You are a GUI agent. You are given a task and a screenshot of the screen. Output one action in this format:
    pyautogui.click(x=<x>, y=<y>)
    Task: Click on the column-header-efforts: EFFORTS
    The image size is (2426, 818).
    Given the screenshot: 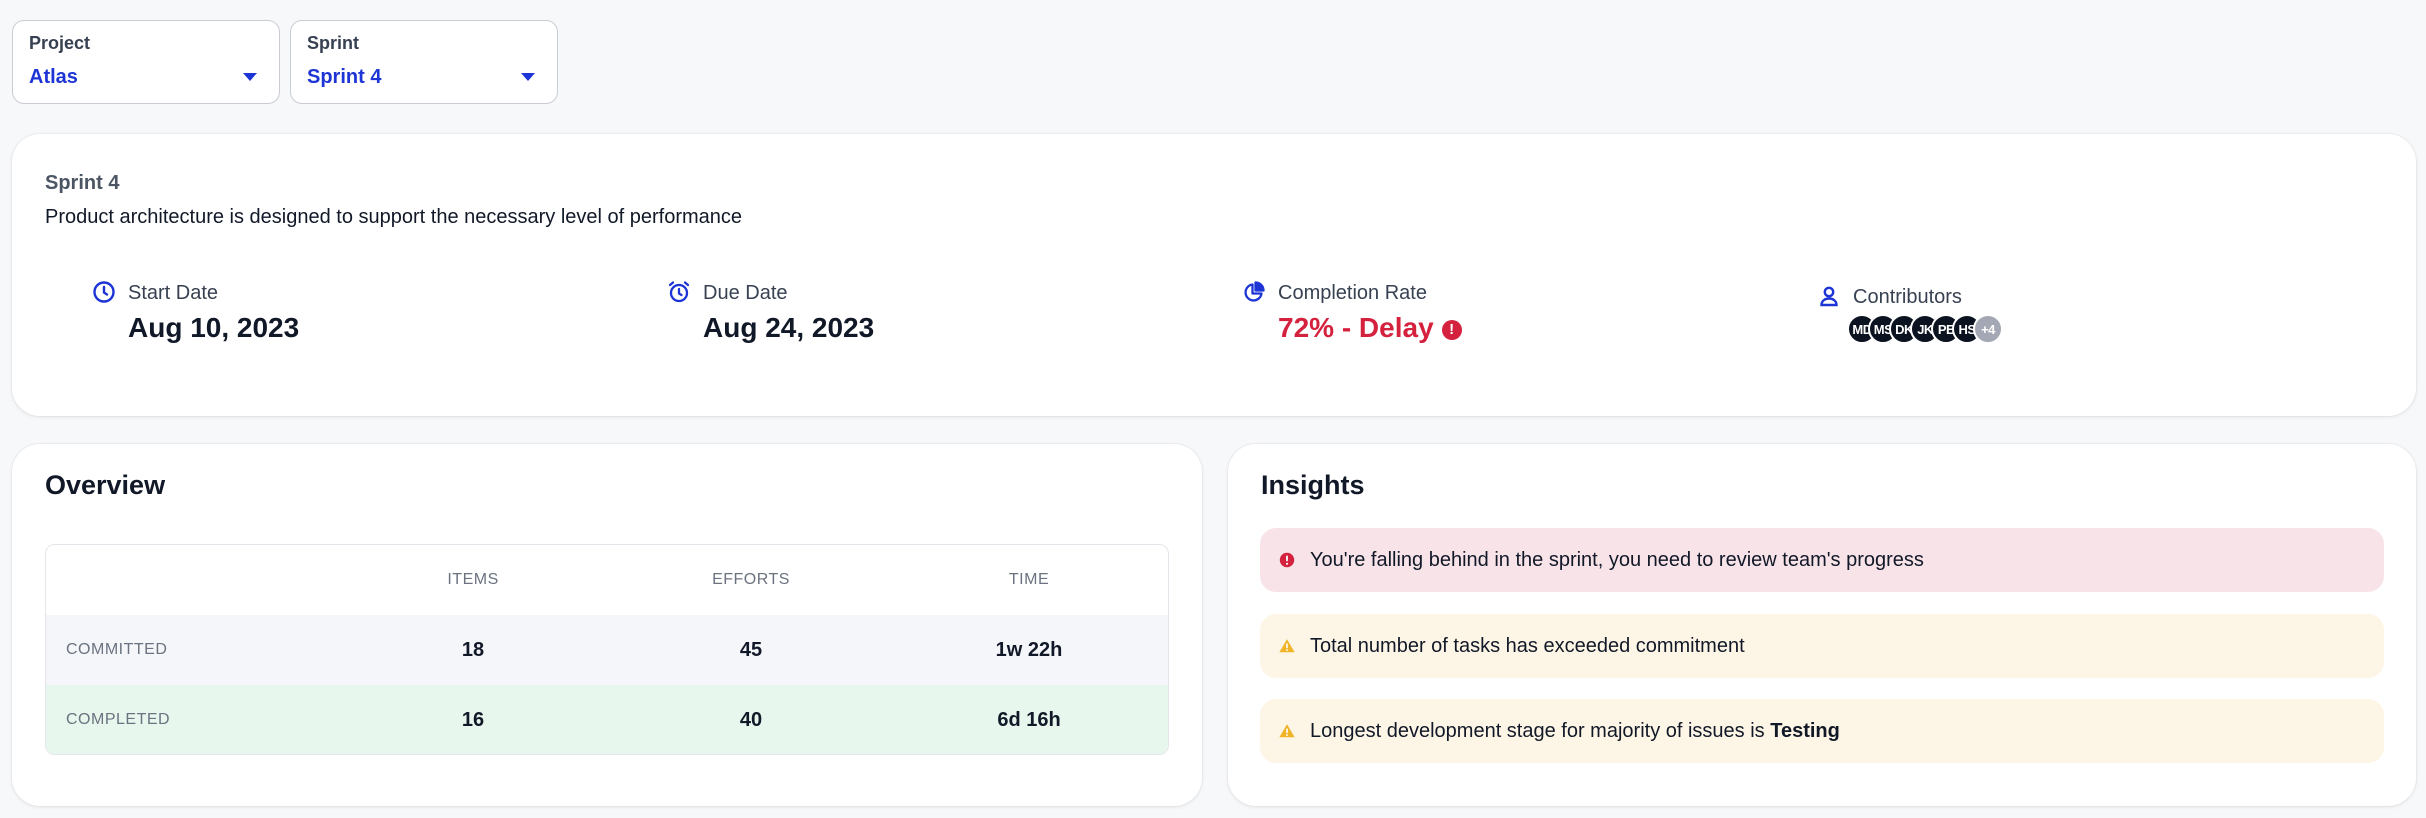 What is the action you would take?
    pyautogui.click(x=751, y=579)
    